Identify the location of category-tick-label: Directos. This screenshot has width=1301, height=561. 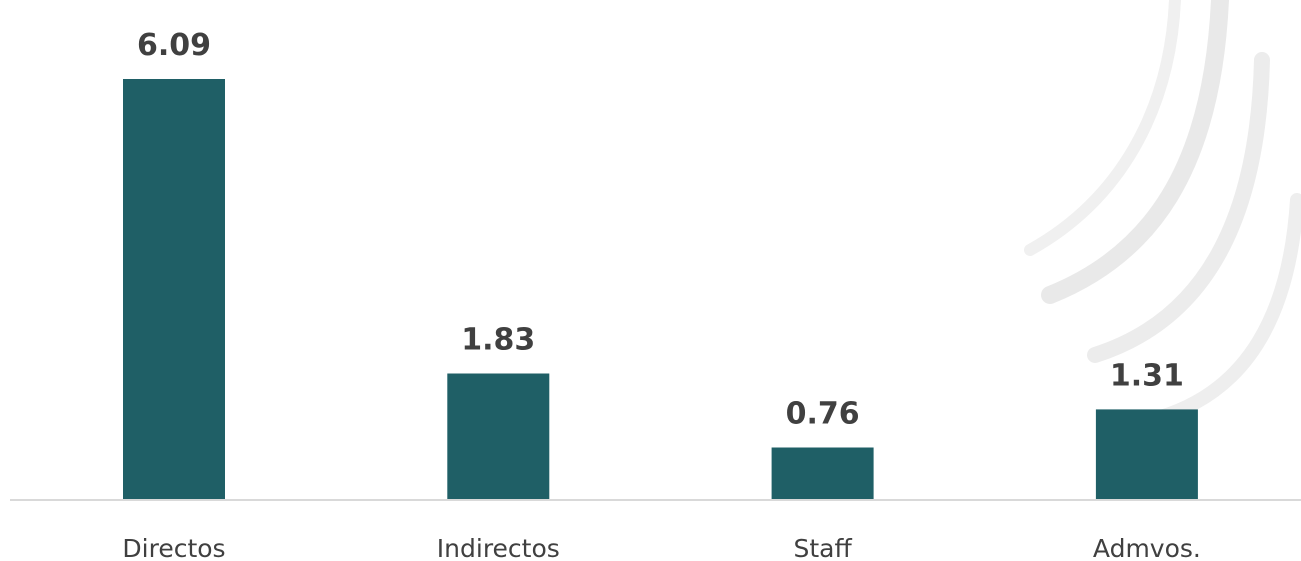
(173, 547).